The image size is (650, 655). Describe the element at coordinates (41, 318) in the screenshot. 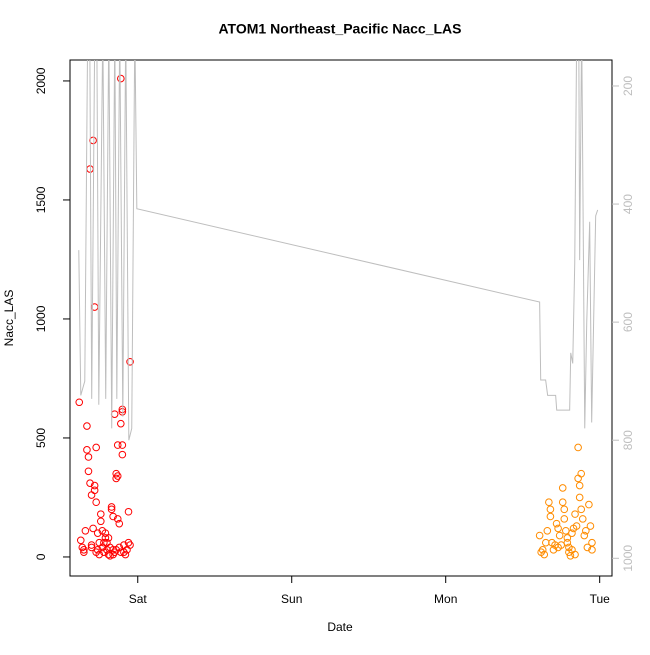

I see `y-tick-label: 1000` at that location.